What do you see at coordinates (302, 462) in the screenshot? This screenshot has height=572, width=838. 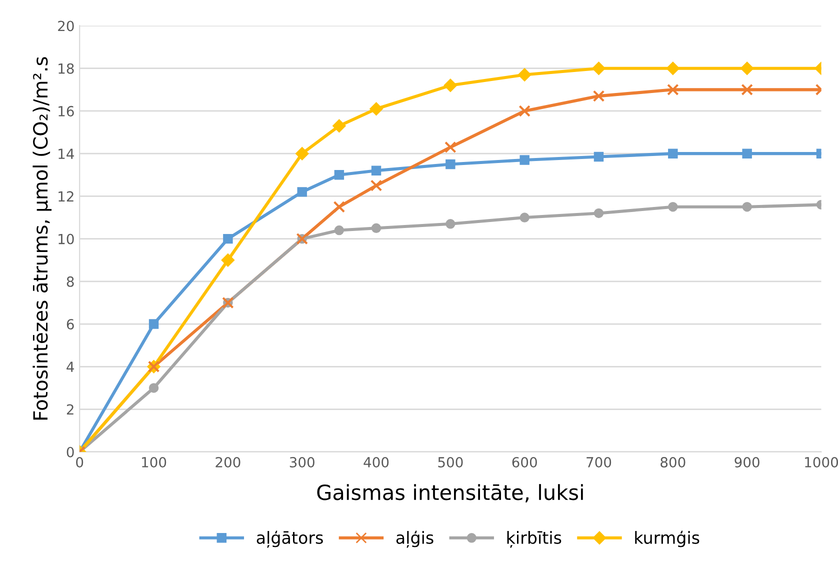 I see `x-tick-label: 300` at bounding box center [302, 462].